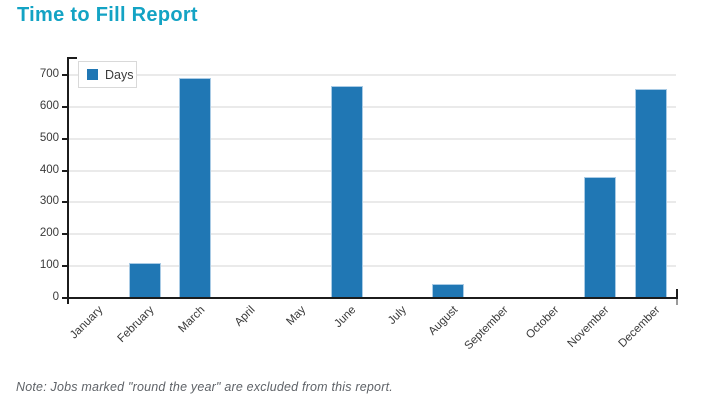  Describe the element at coordinates (448, 290) in the screenshot. I see `bar-august` at that location.